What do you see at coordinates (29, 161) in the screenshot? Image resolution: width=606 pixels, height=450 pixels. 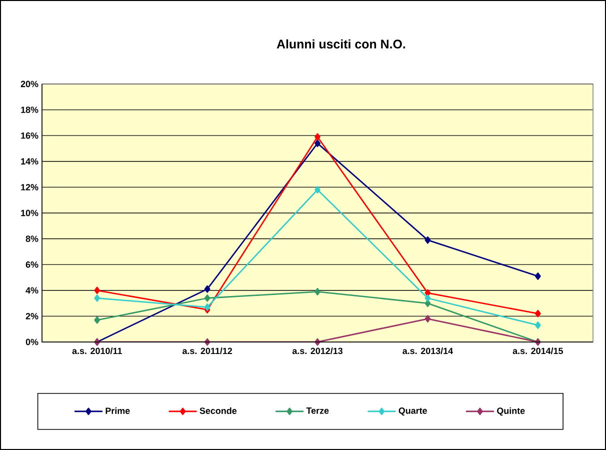 I see `y-tick-label: 14%` at bounding box center [29, 161].